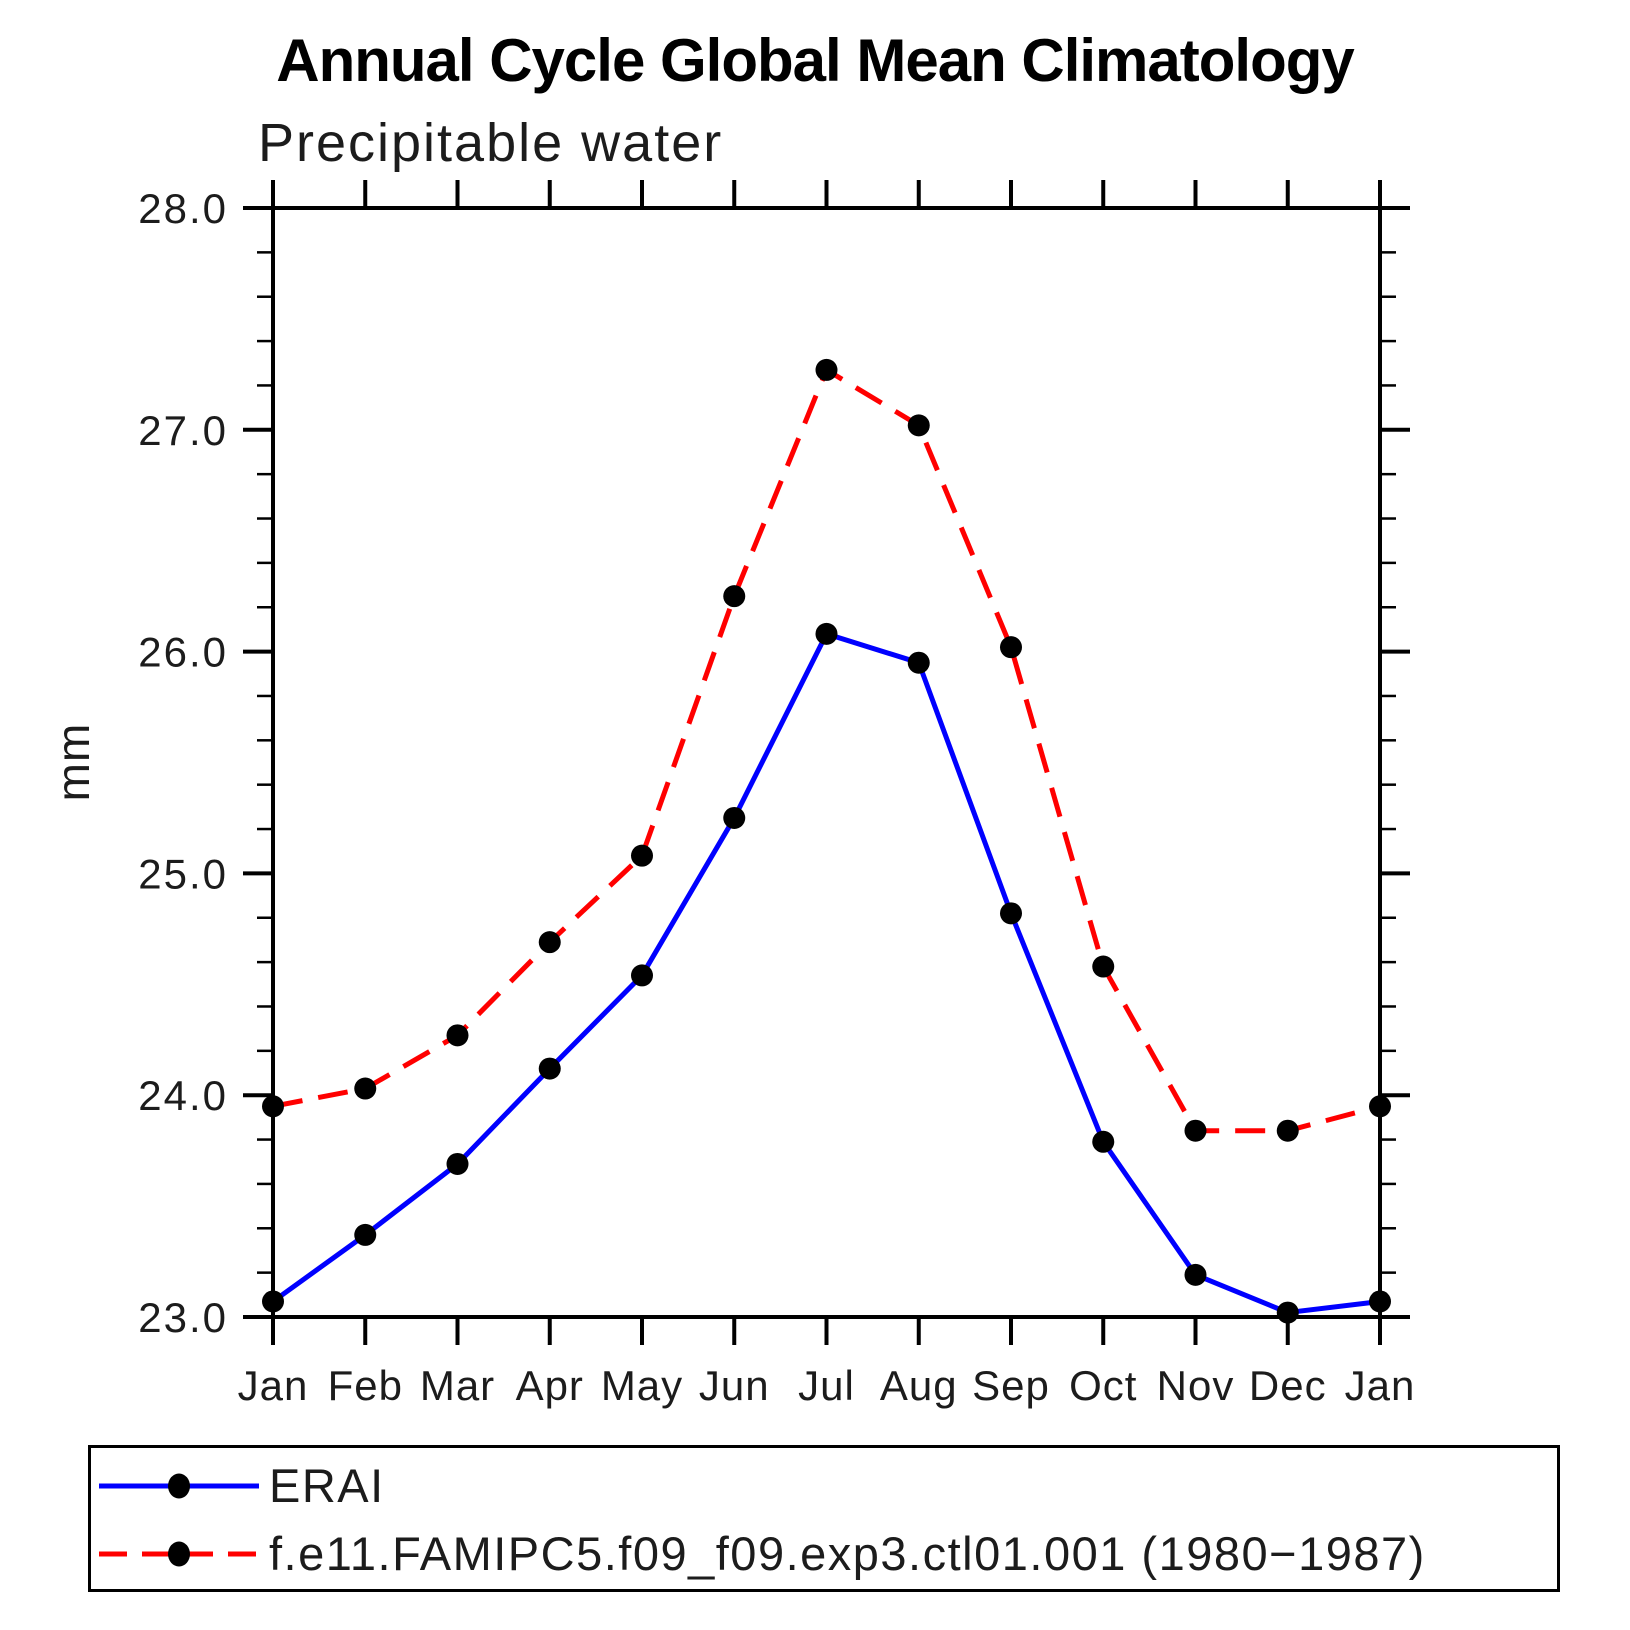 Image resolution: width=1630 pixels, height=1630 pixels. I want to click on x-tick-label: Mar, so click(457, 1385).